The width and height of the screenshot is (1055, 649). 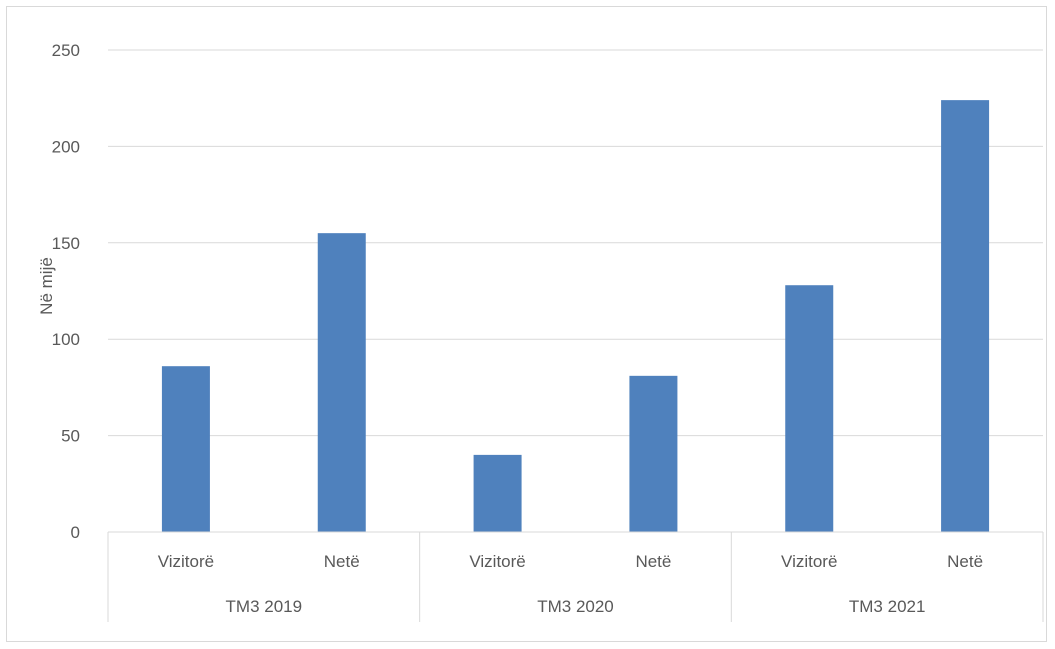 I want to click on y-axis-title: Në mijë, so click(x=46, y=286).